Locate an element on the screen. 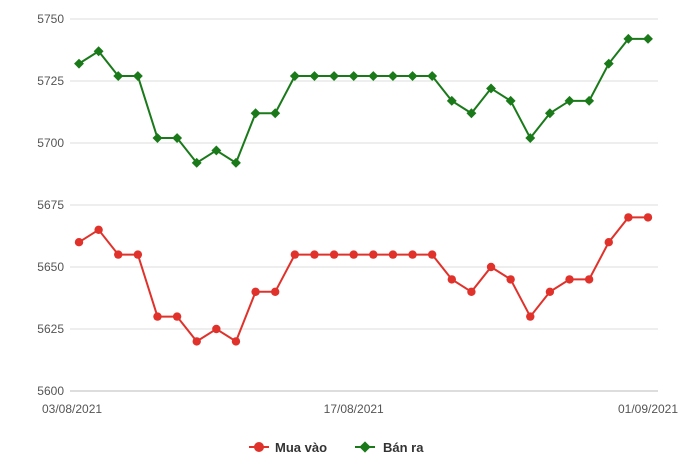  y-tick-label: 5675 is located at coordinates (50, 205).